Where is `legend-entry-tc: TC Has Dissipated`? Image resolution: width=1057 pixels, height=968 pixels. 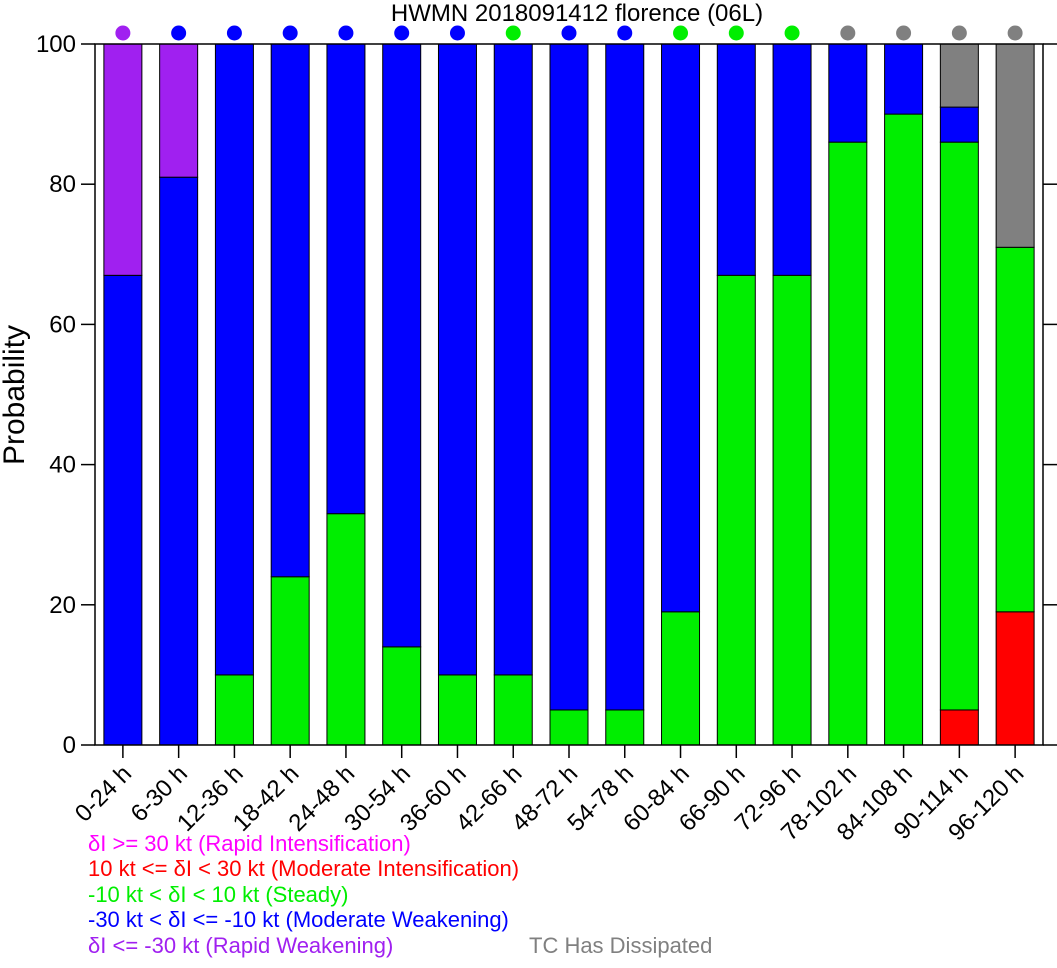 legend-entry-tc: TC Has Dissipated is located at coordinates (620, 945).